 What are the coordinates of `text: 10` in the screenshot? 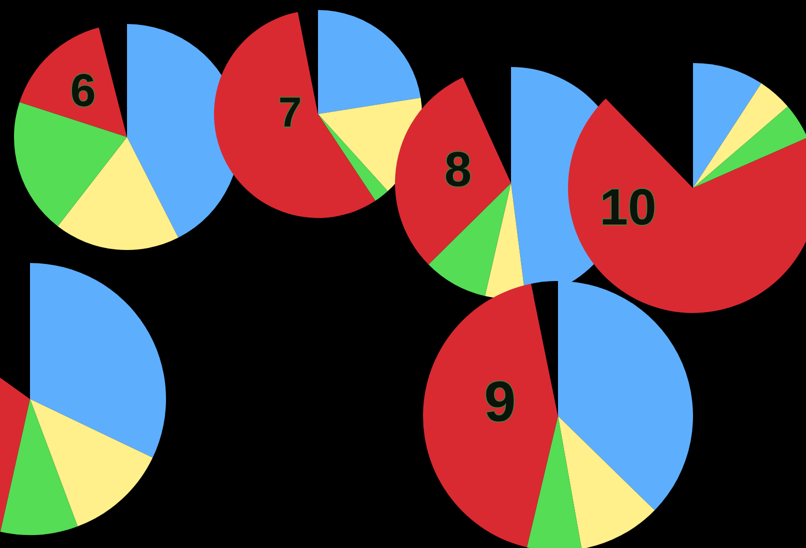 It's located at (628, 207).